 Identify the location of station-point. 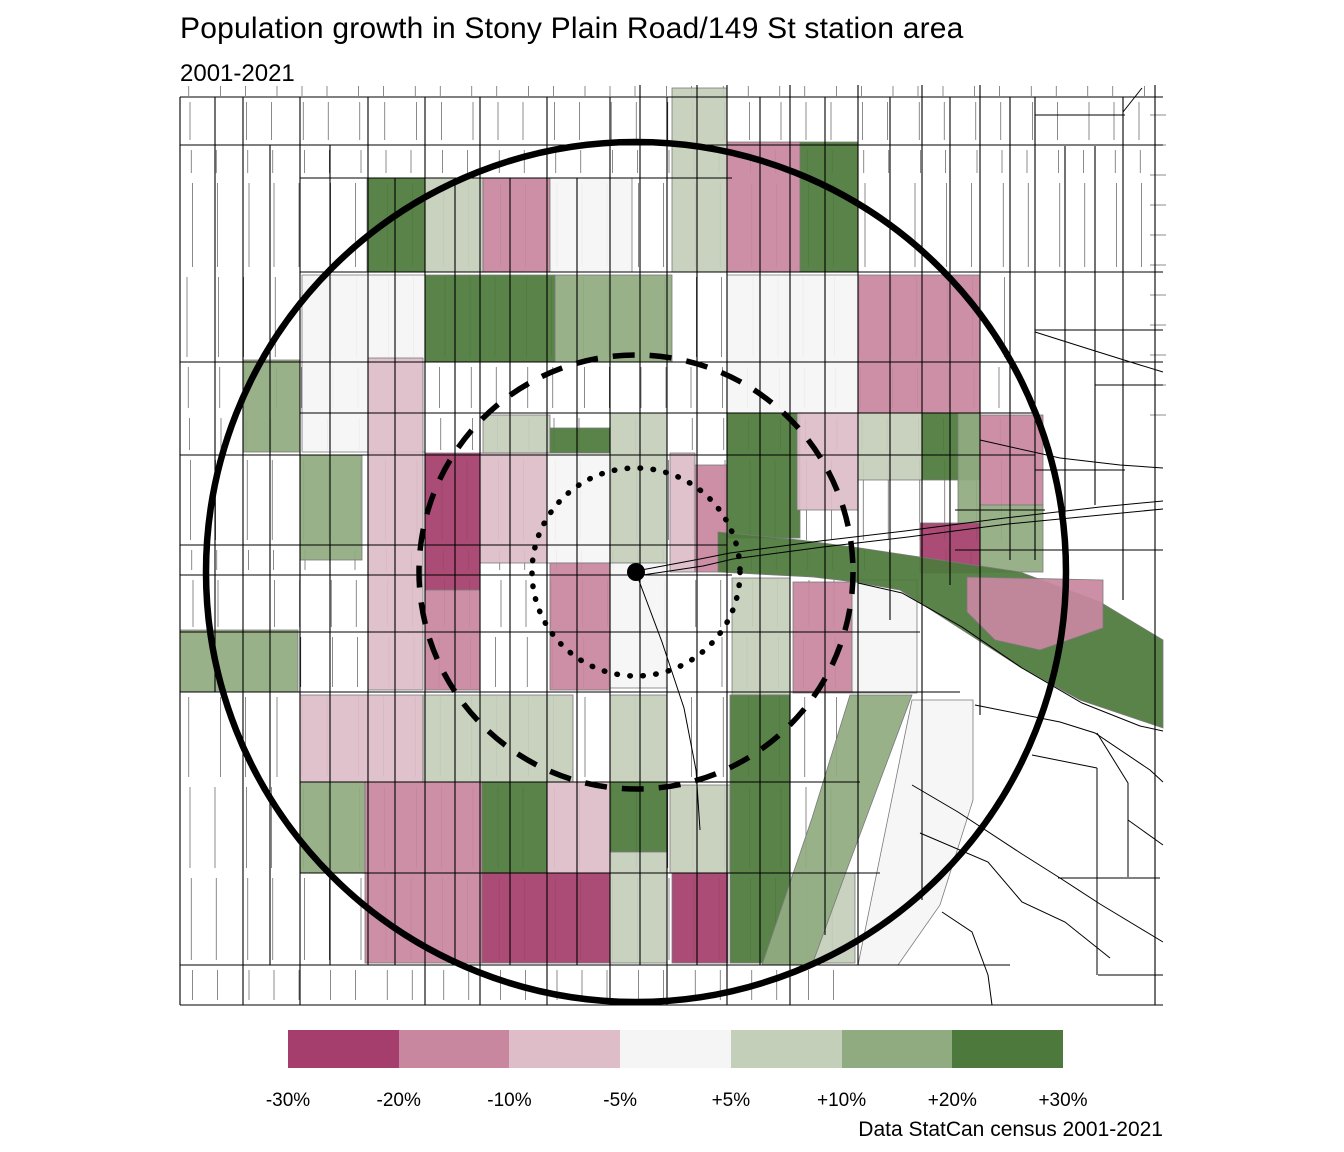
(636, 572).